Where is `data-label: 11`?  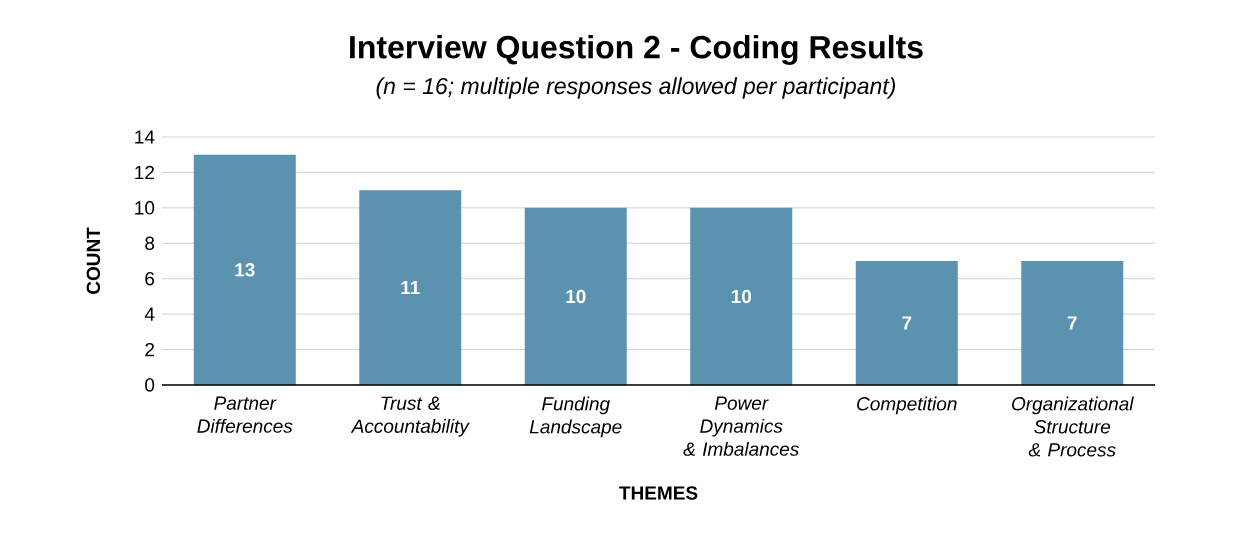
data-label: 11 is located at coordinates (410, 288).